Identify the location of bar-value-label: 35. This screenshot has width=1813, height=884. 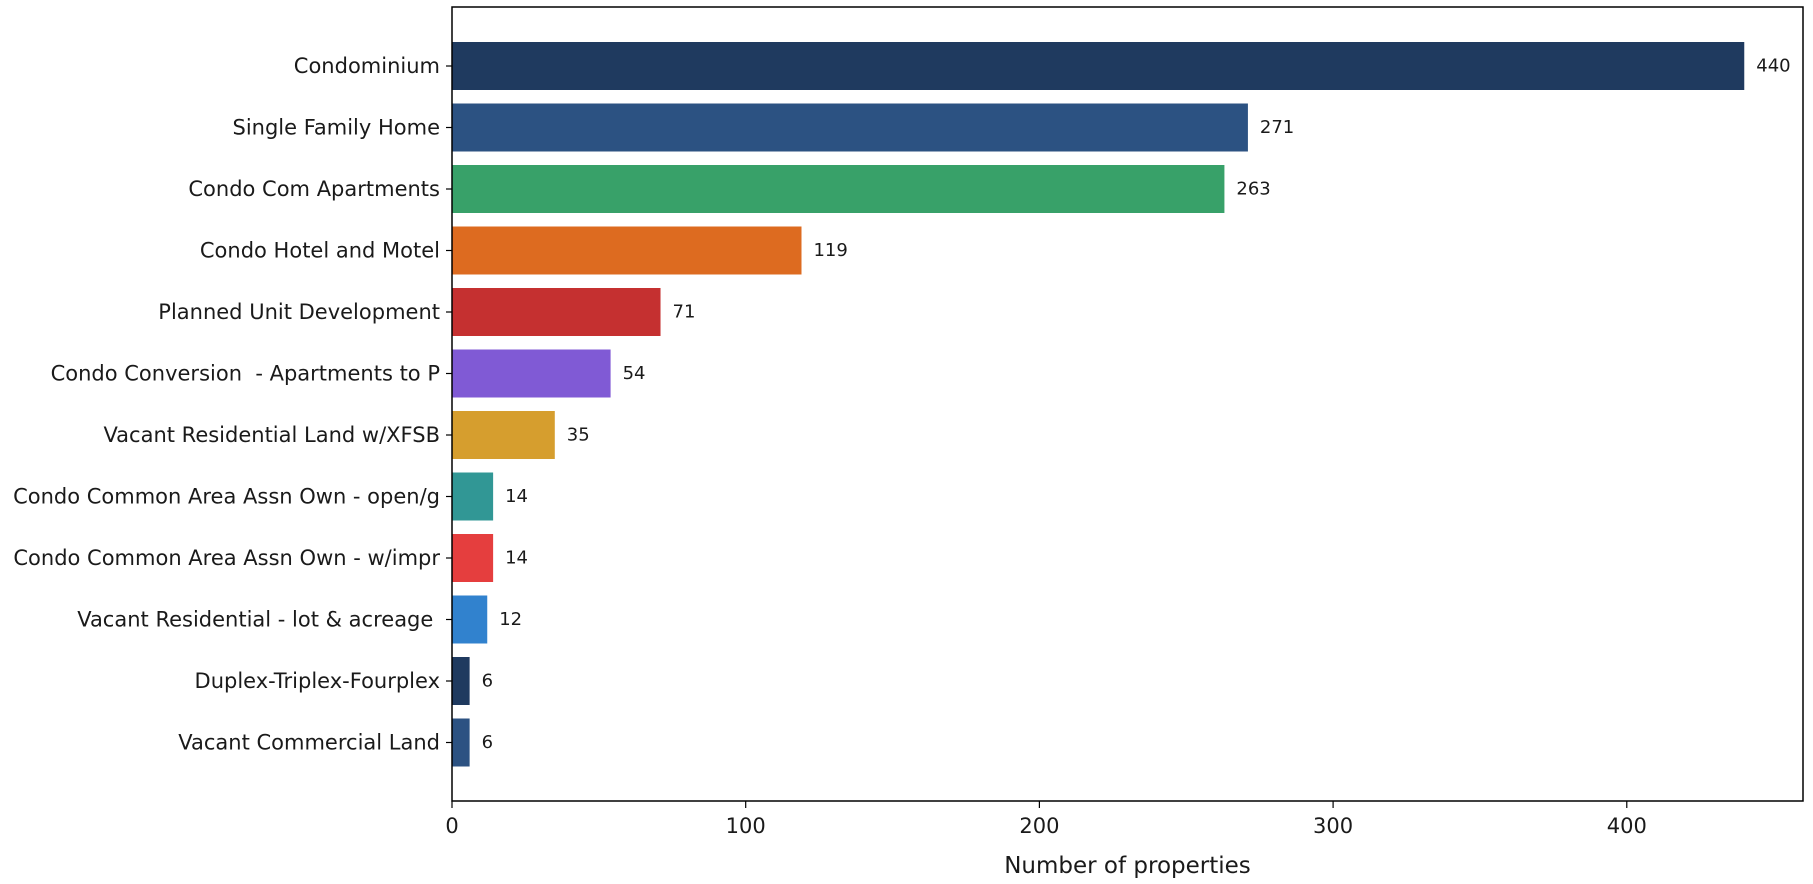
(578, 435).